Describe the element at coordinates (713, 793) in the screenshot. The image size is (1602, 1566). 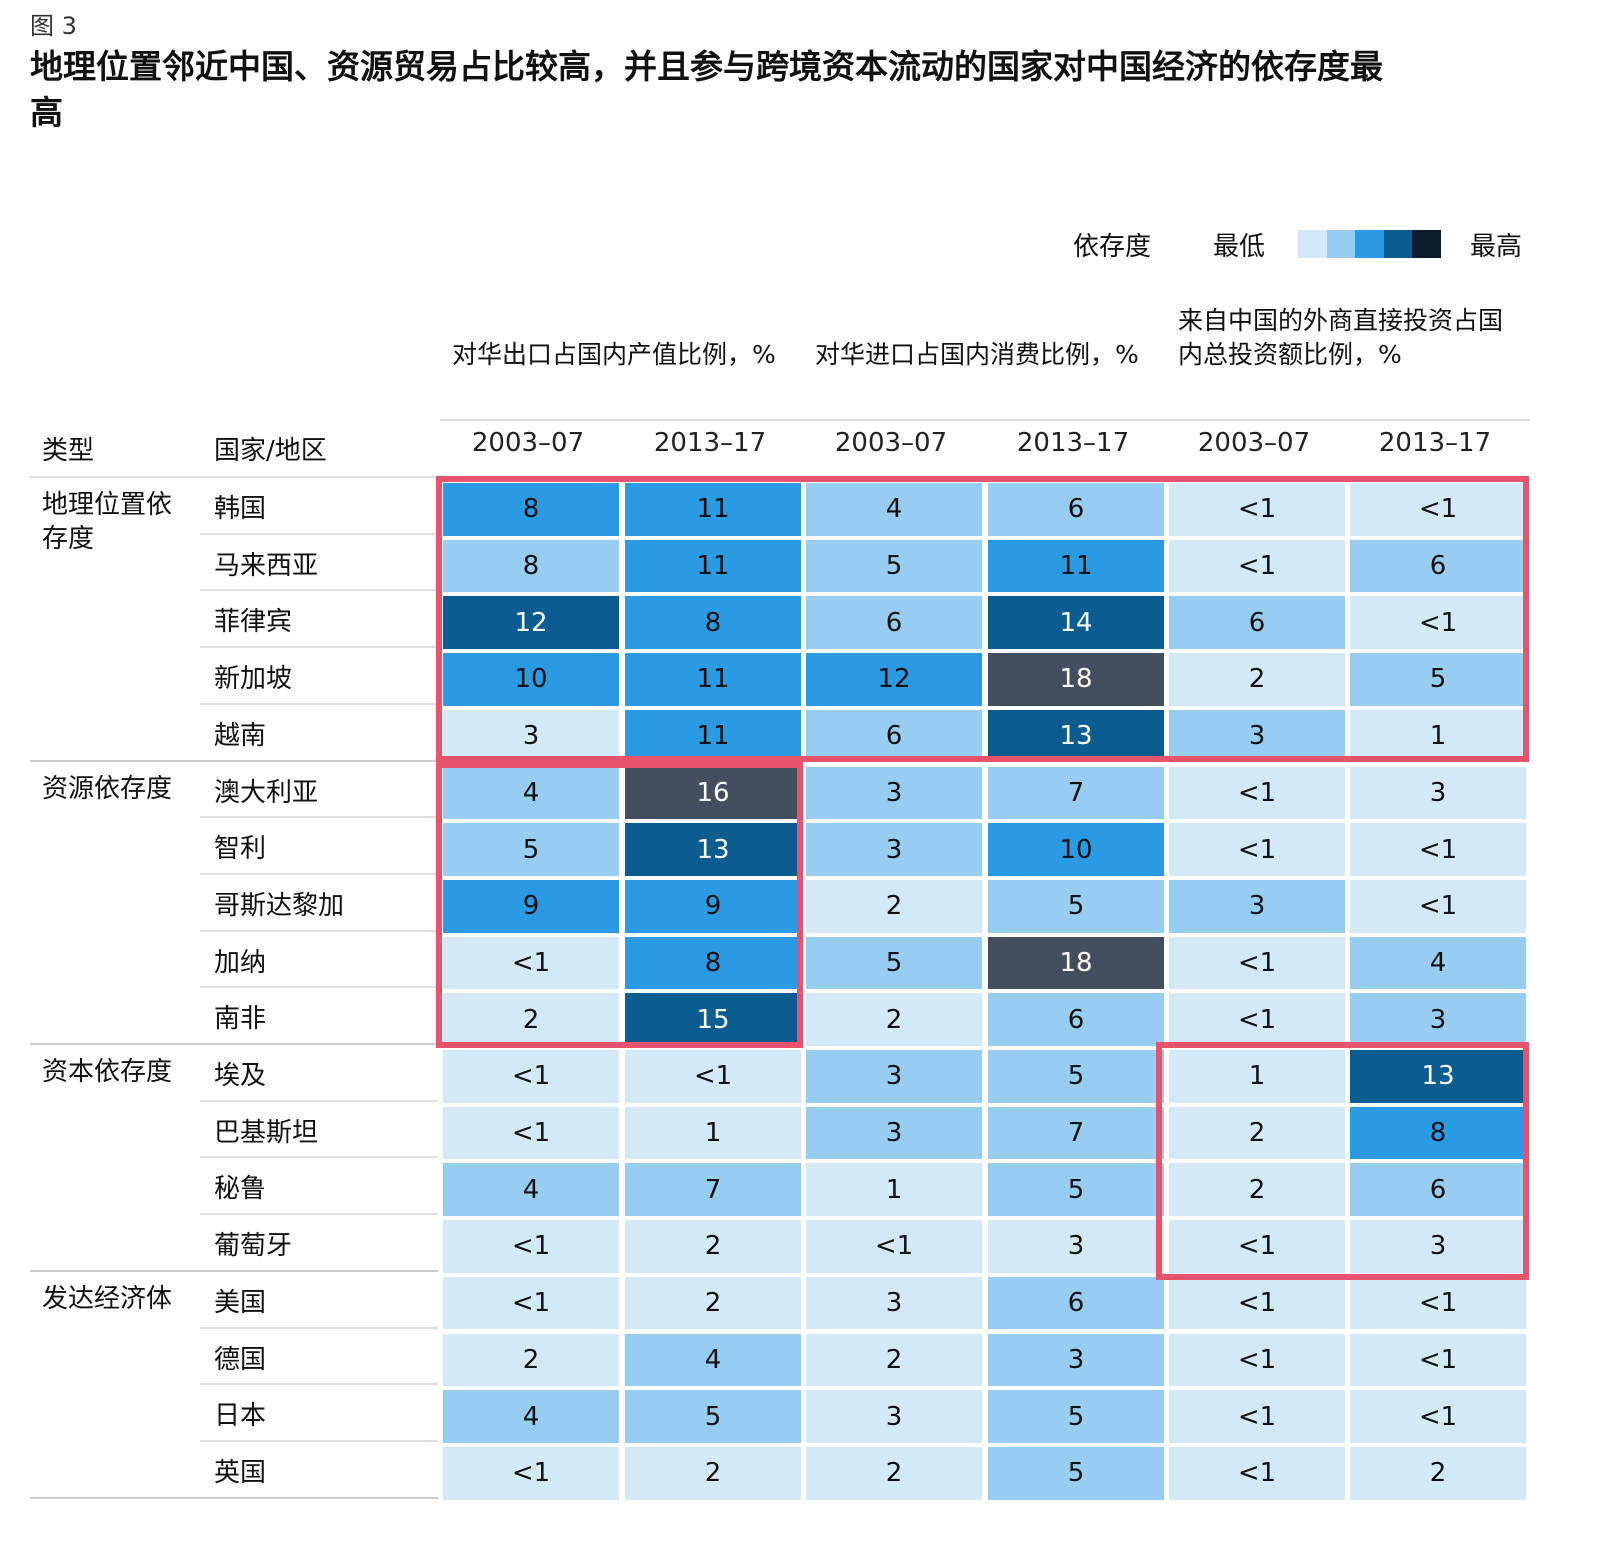
I see `heatmap-cell: 16` at that location.